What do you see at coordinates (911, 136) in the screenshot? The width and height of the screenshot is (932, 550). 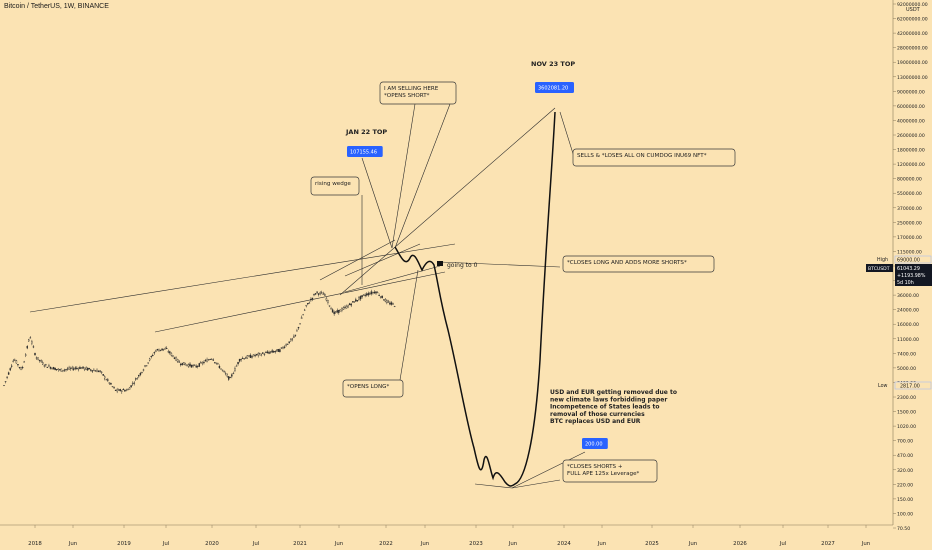 I see `y-tick-label: 2600000.00` at bounding box center [911, 136].